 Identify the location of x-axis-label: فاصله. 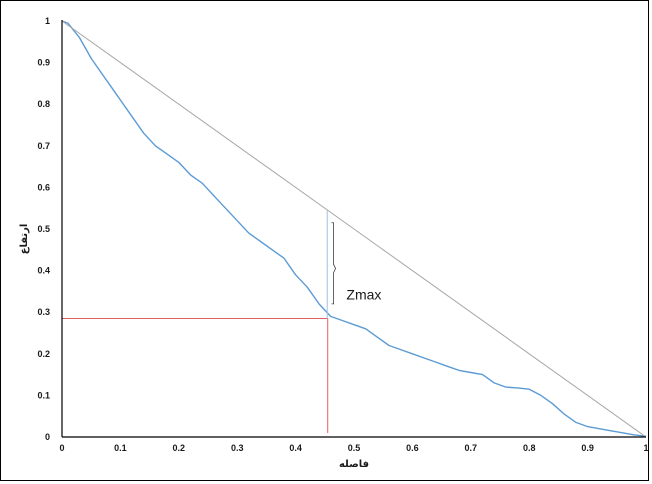
(354, 464).